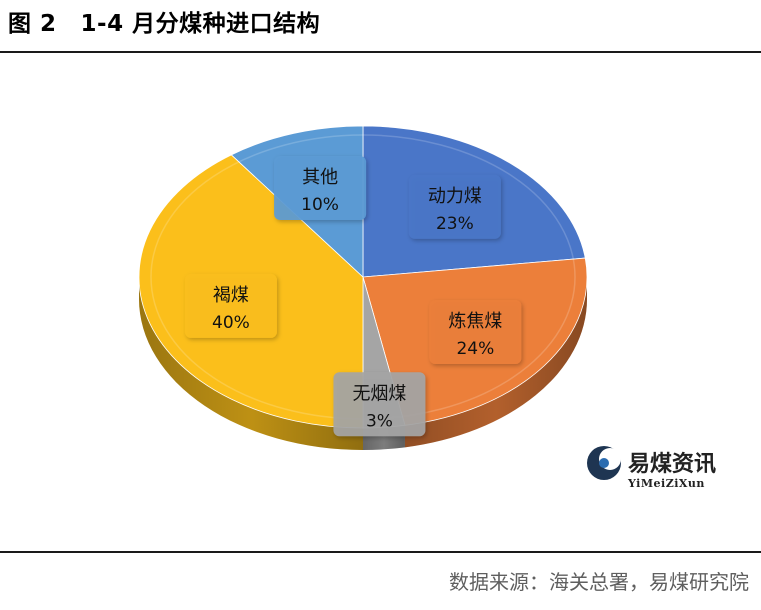  I want to click on pie-label-name-3: 褐煤, so click(231, 295).